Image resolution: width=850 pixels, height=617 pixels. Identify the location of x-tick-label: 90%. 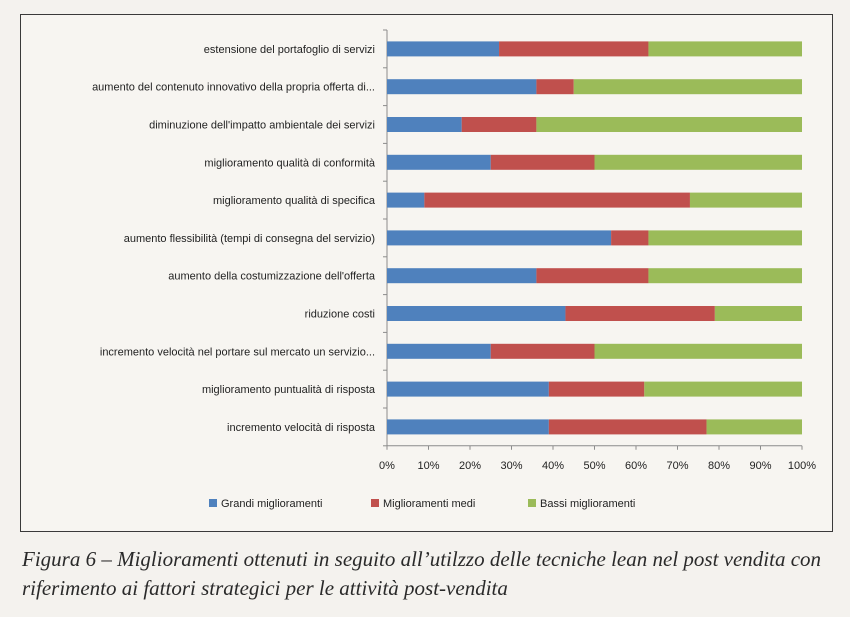
(760, 466).